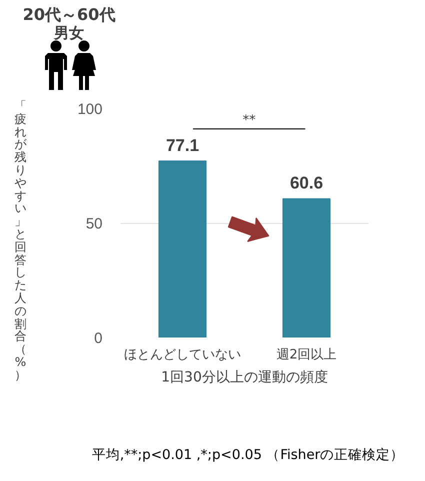  I want to click on data-label: 60.6, so click(307, 183).